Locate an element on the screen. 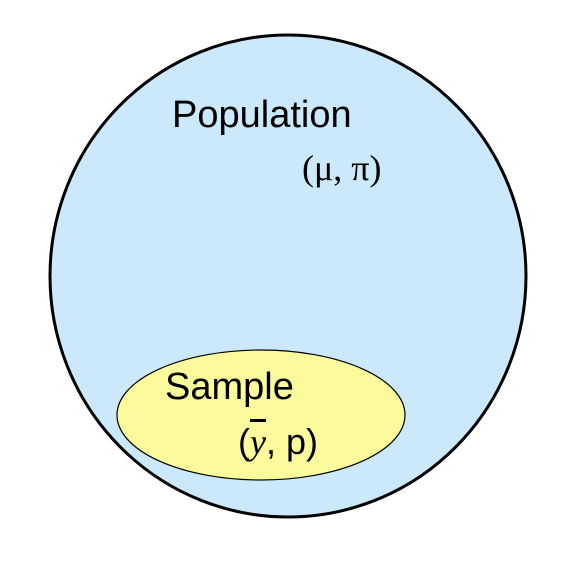 This screenshot has width=567, height=567. sample-params-rest: , p) is located at coordinates (291, 441).